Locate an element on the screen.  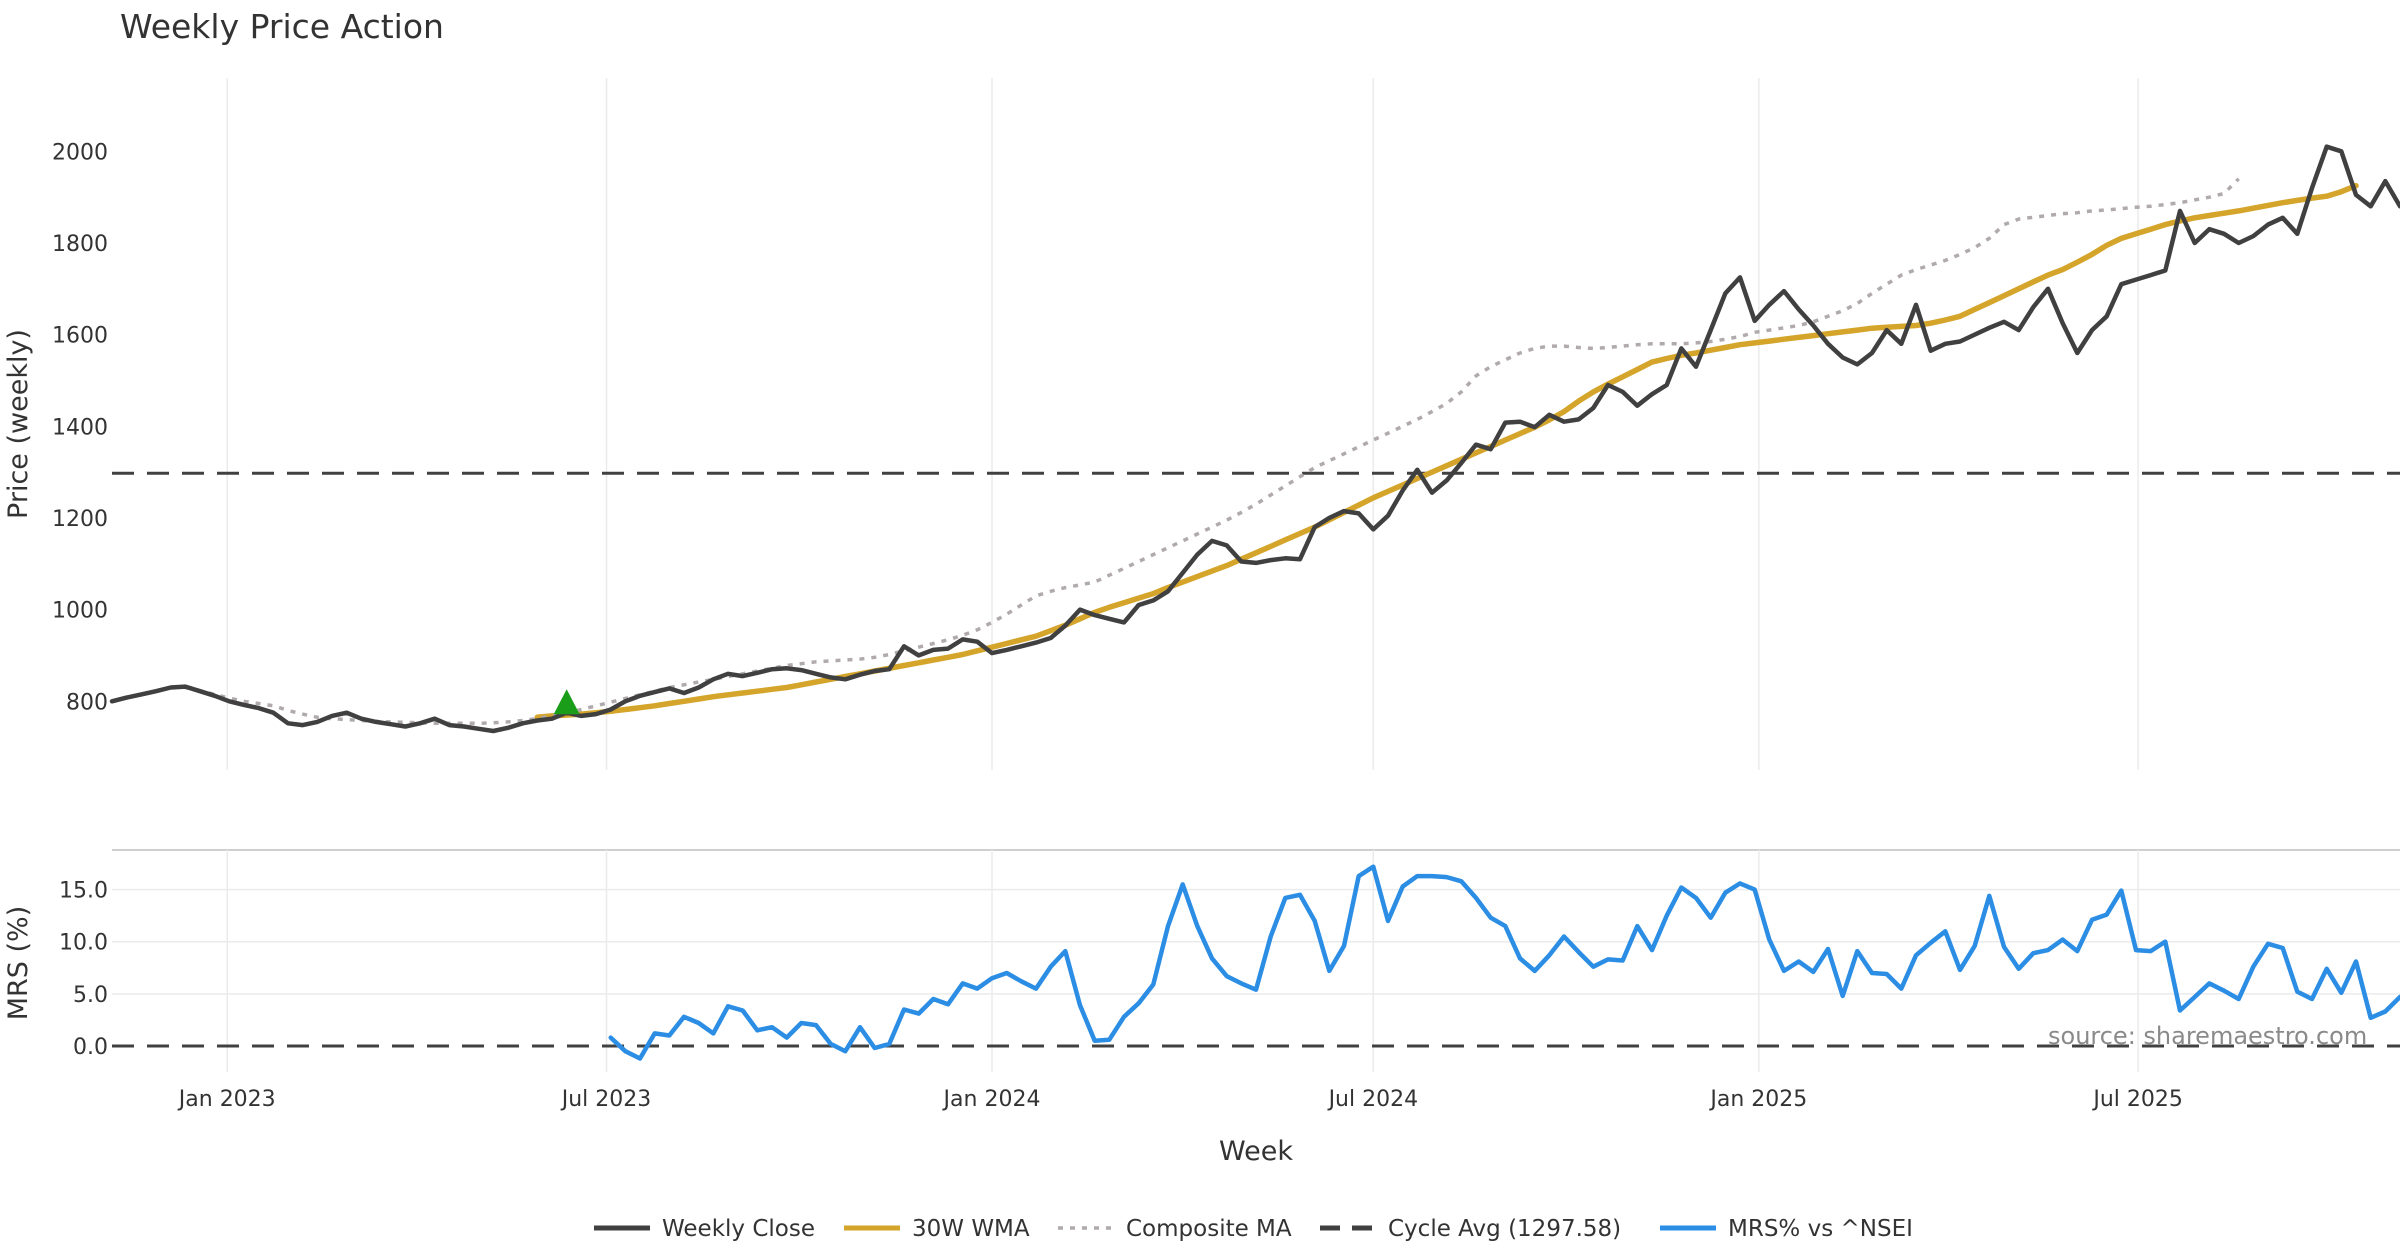
x-tick-label: Jul 2024 is located at coordinates (1373, 1099).